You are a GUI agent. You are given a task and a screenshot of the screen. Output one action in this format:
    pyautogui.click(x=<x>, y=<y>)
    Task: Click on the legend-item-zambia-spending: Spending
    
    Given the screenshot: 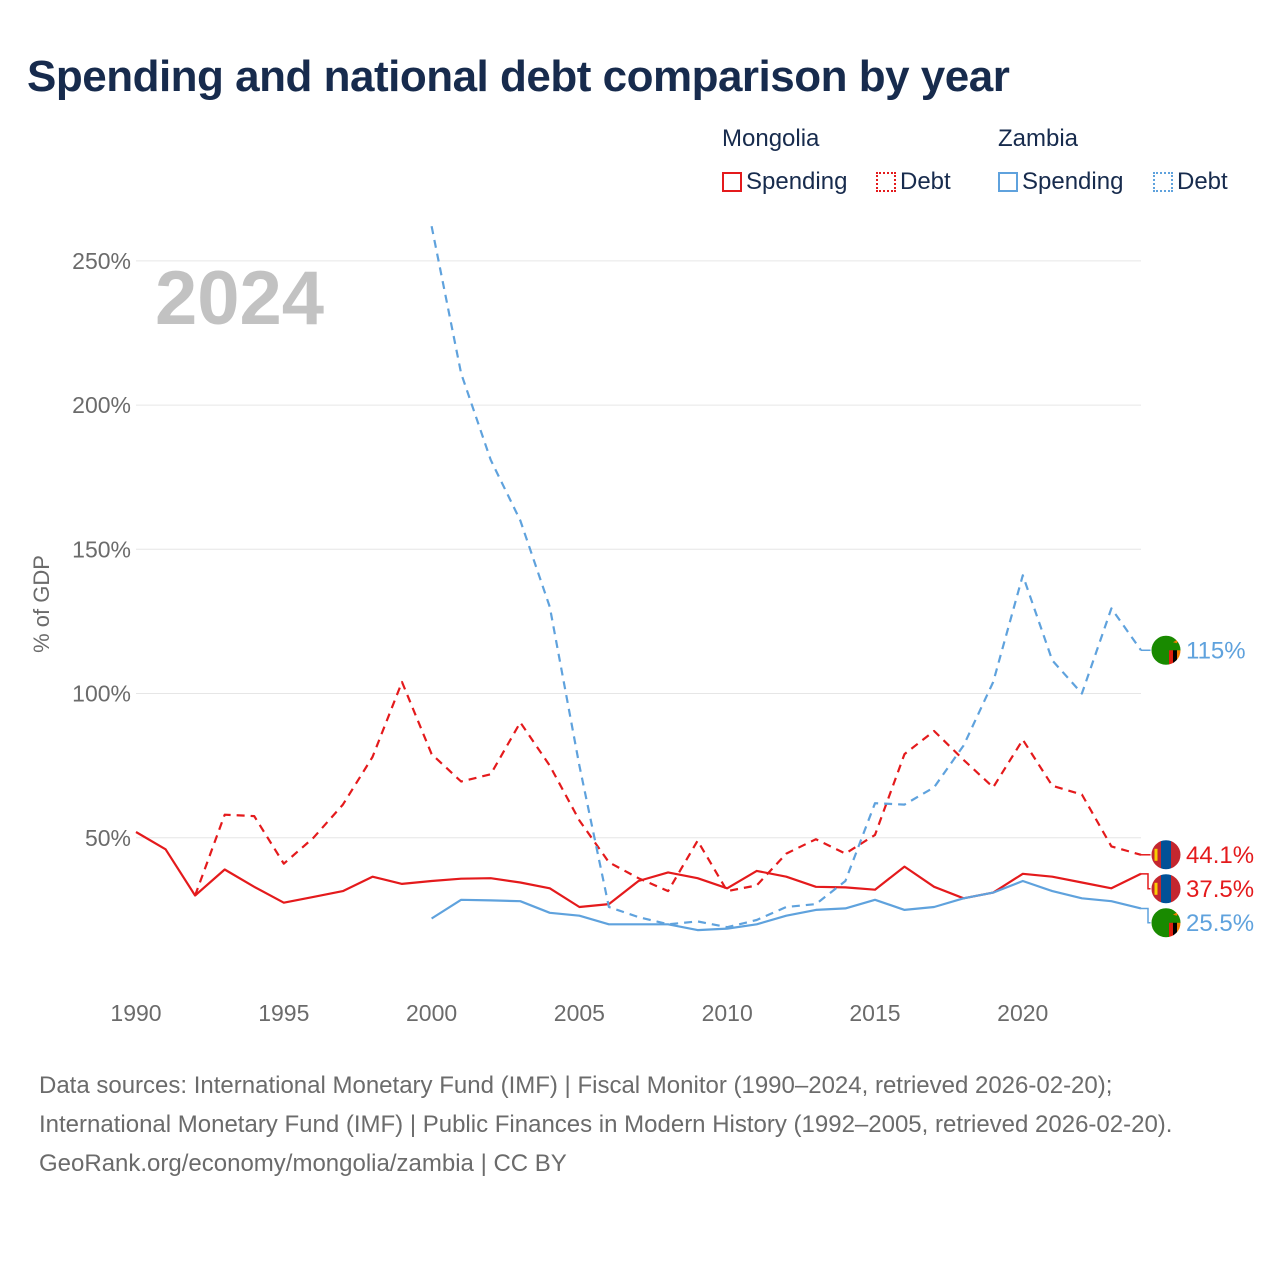 What is the action you would take?
    pyautogui.click(x=1060, y=182)
    